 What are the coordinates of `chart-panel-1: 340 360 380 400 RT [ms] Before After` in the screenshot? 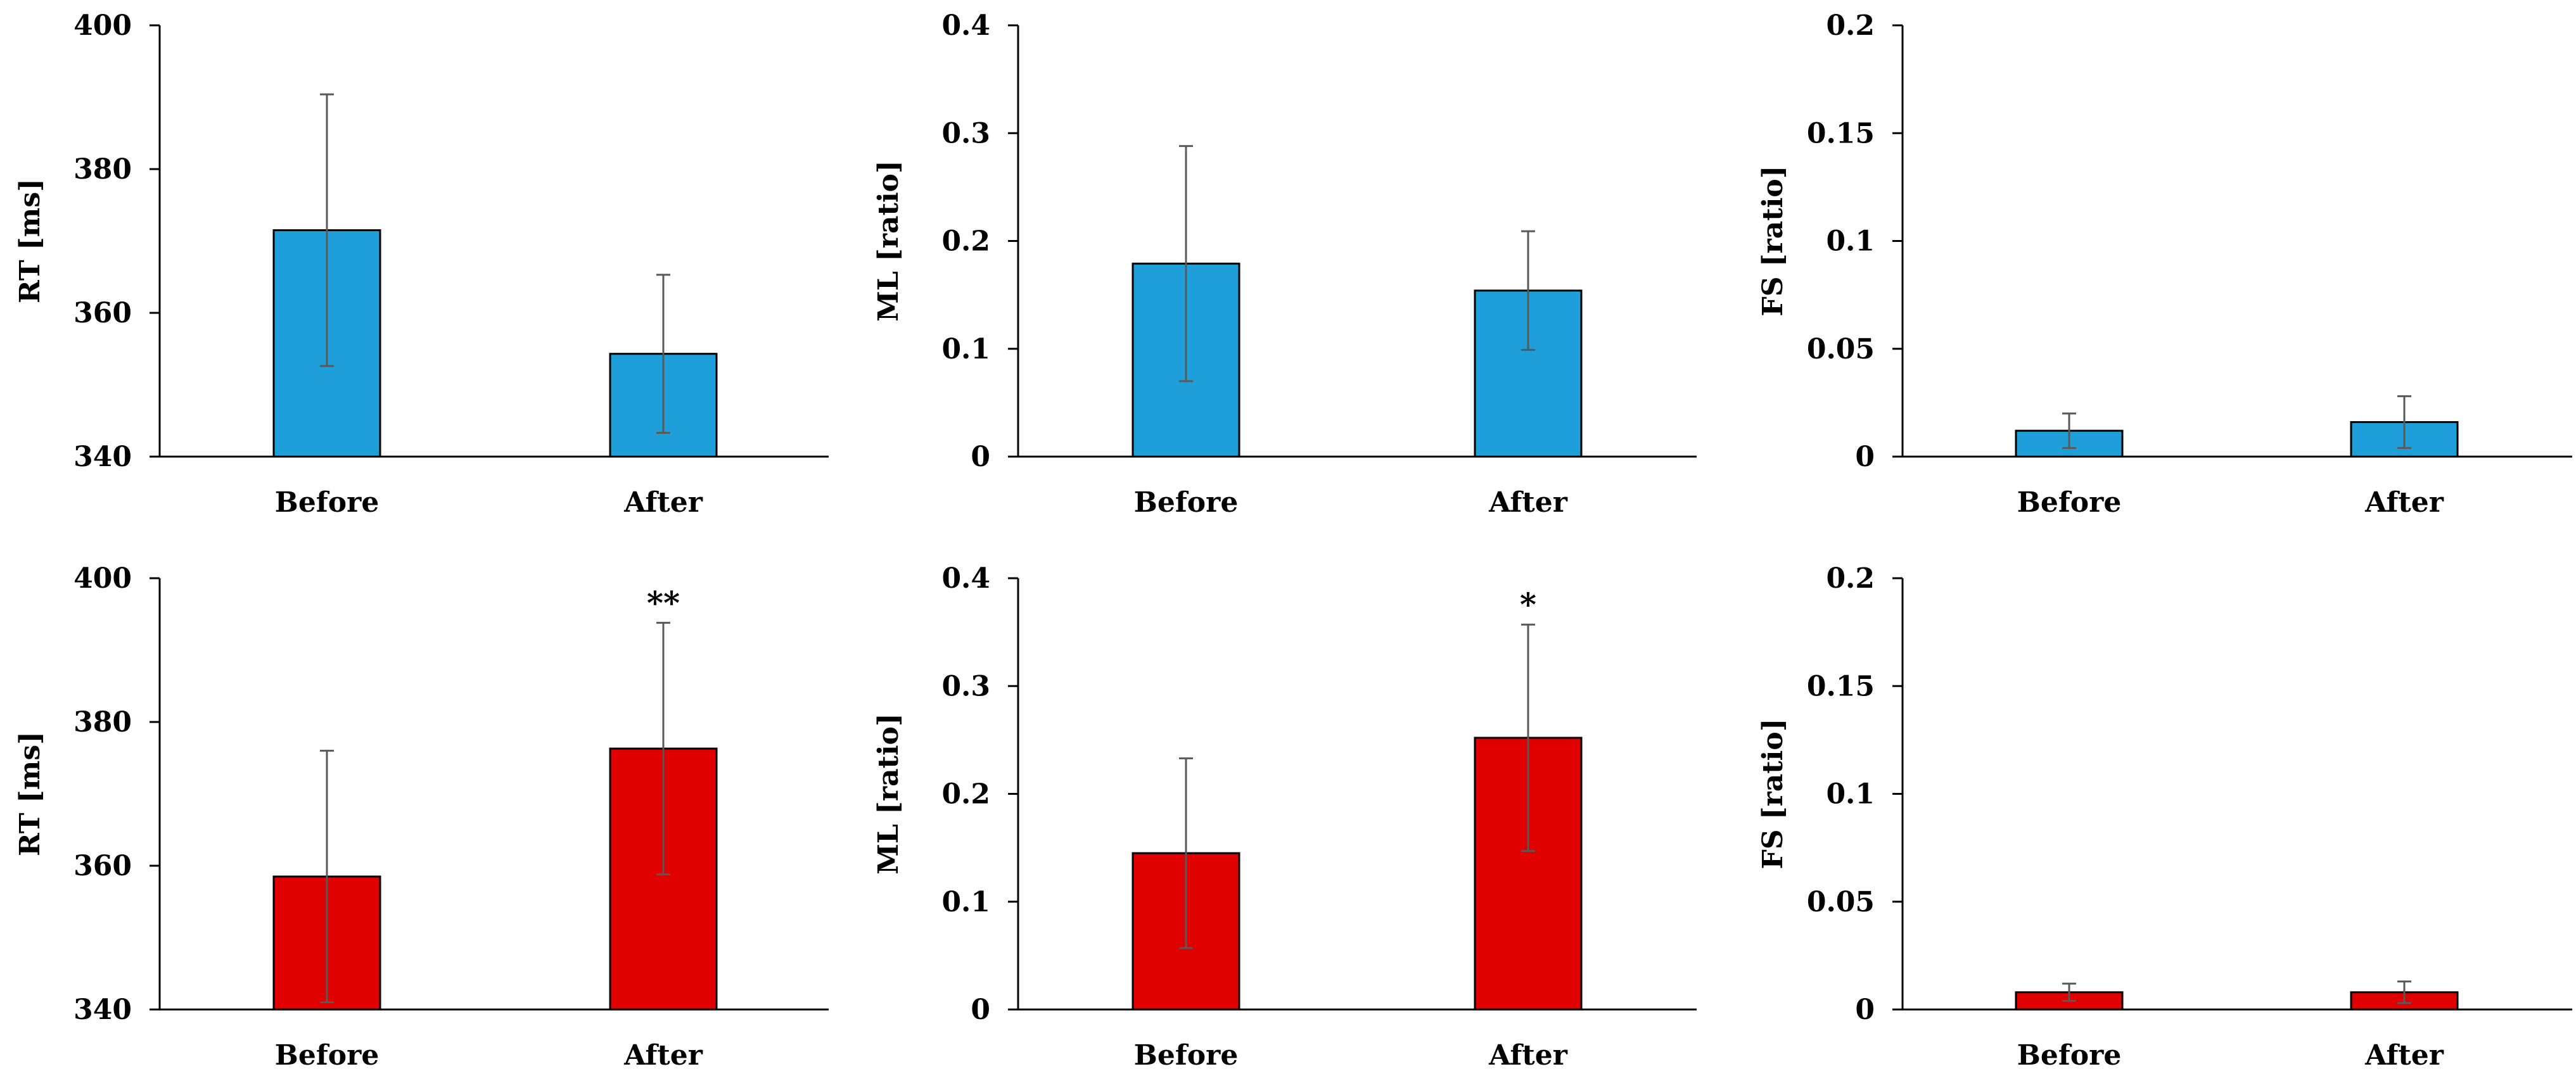 It's located at (422, 264).